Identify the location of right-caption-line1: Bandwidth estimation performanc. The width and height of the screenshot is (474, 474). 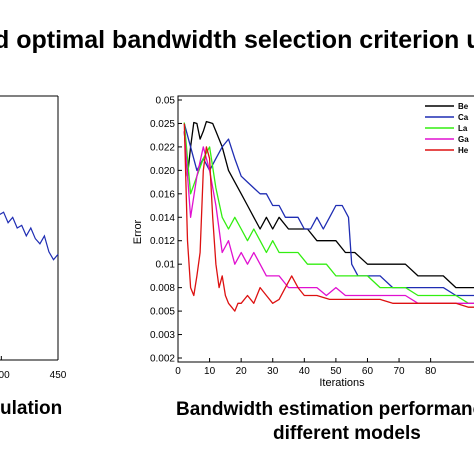
(325, 409).